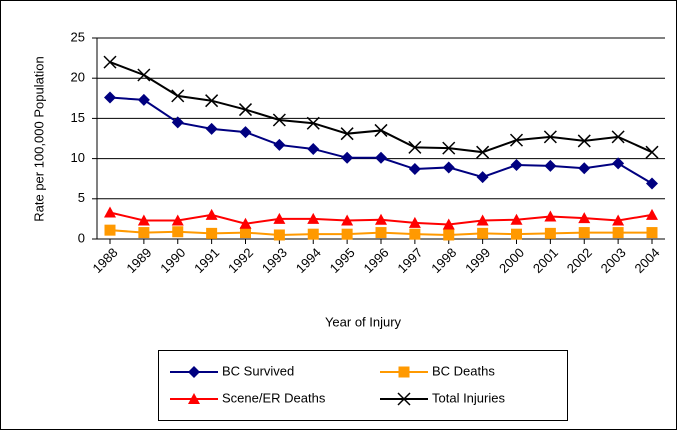  Describe the element at coordinates (81, 237) in the screenshot. I see `y-tick-label: 0` at that location.